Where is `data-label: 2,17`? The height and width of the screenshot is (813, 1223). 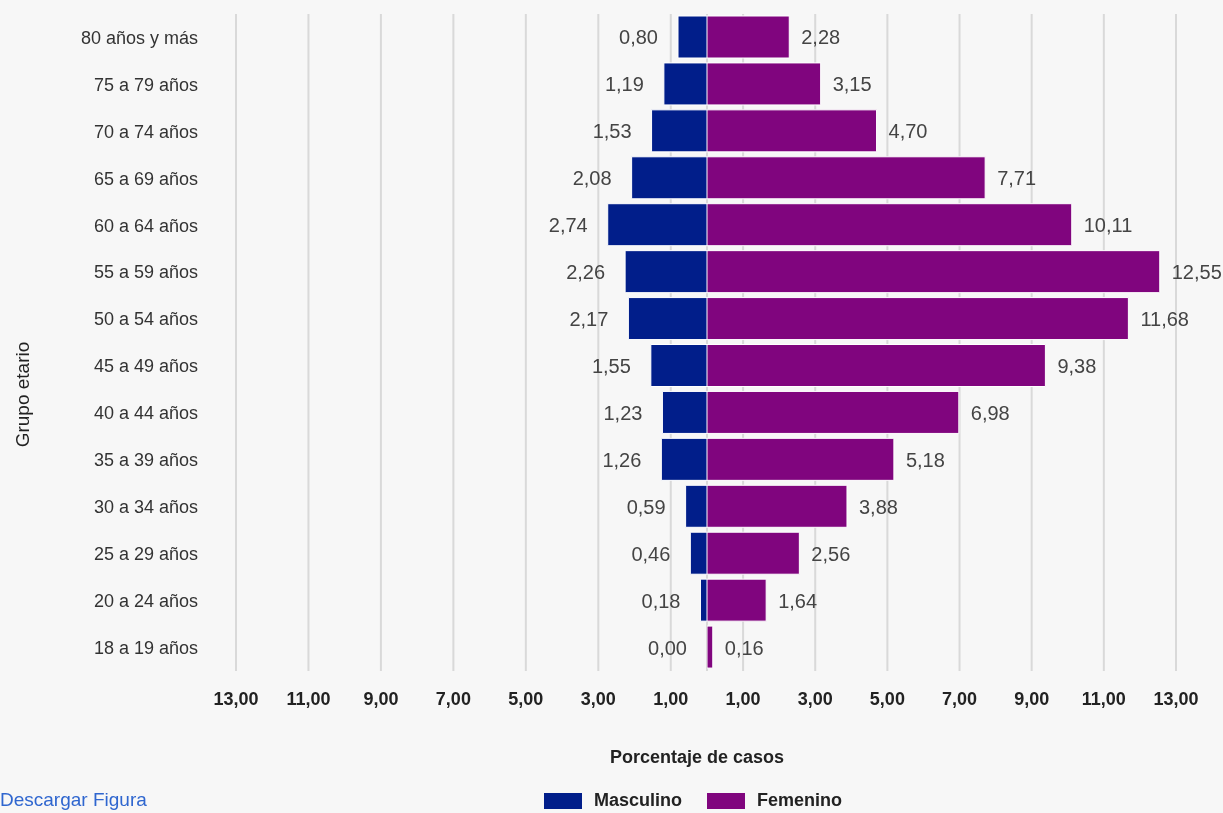
data-label: 2,17 is located at coordinates (589, 319).